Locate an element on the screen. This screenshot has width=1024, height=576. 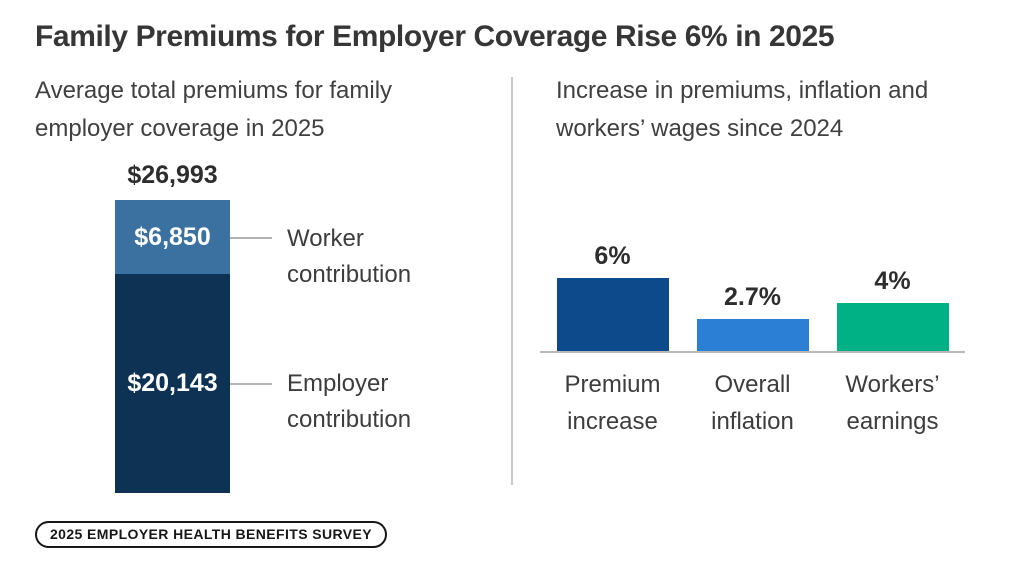
premium-increase-bar is located at coordinates (612, 315).